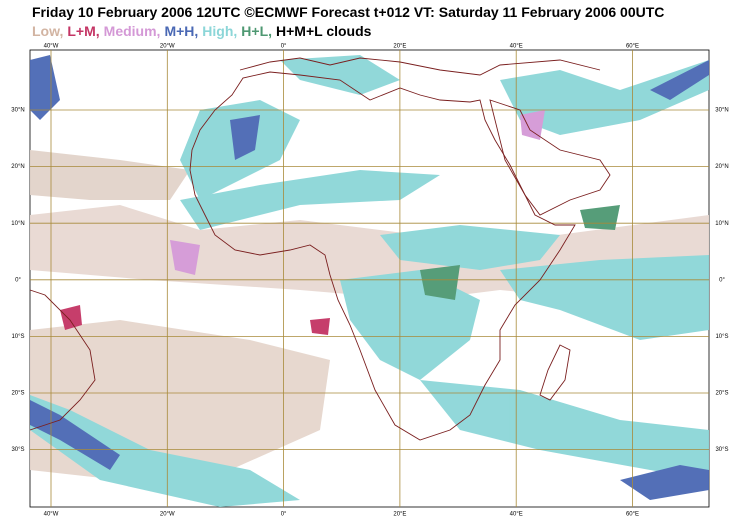  I want to click on legend-item: Low,, so click(48, 31).